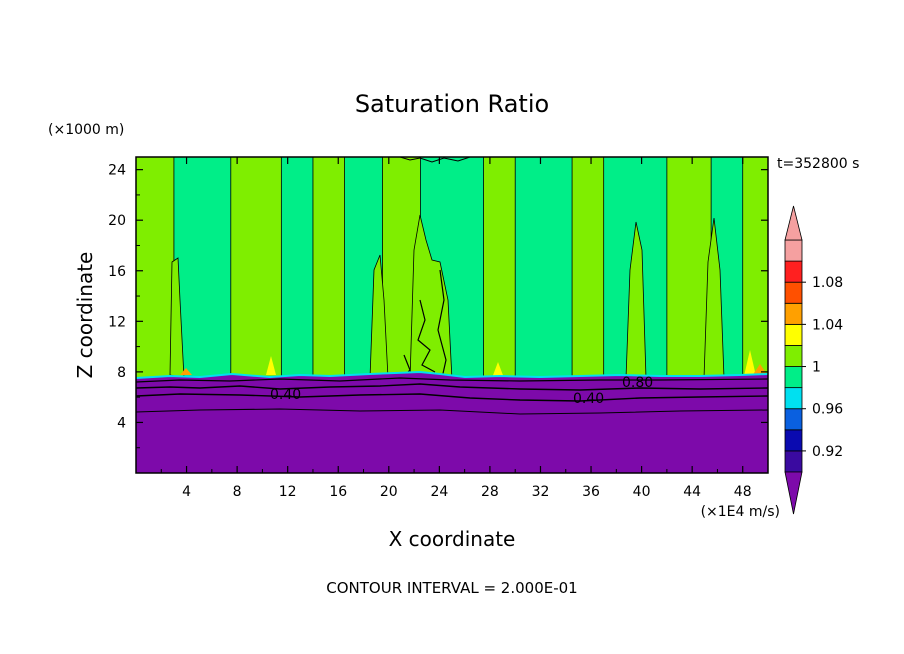 This screenshot has height=654, width=904. I want to click on y-tick-label: 12, so click(117, 322).